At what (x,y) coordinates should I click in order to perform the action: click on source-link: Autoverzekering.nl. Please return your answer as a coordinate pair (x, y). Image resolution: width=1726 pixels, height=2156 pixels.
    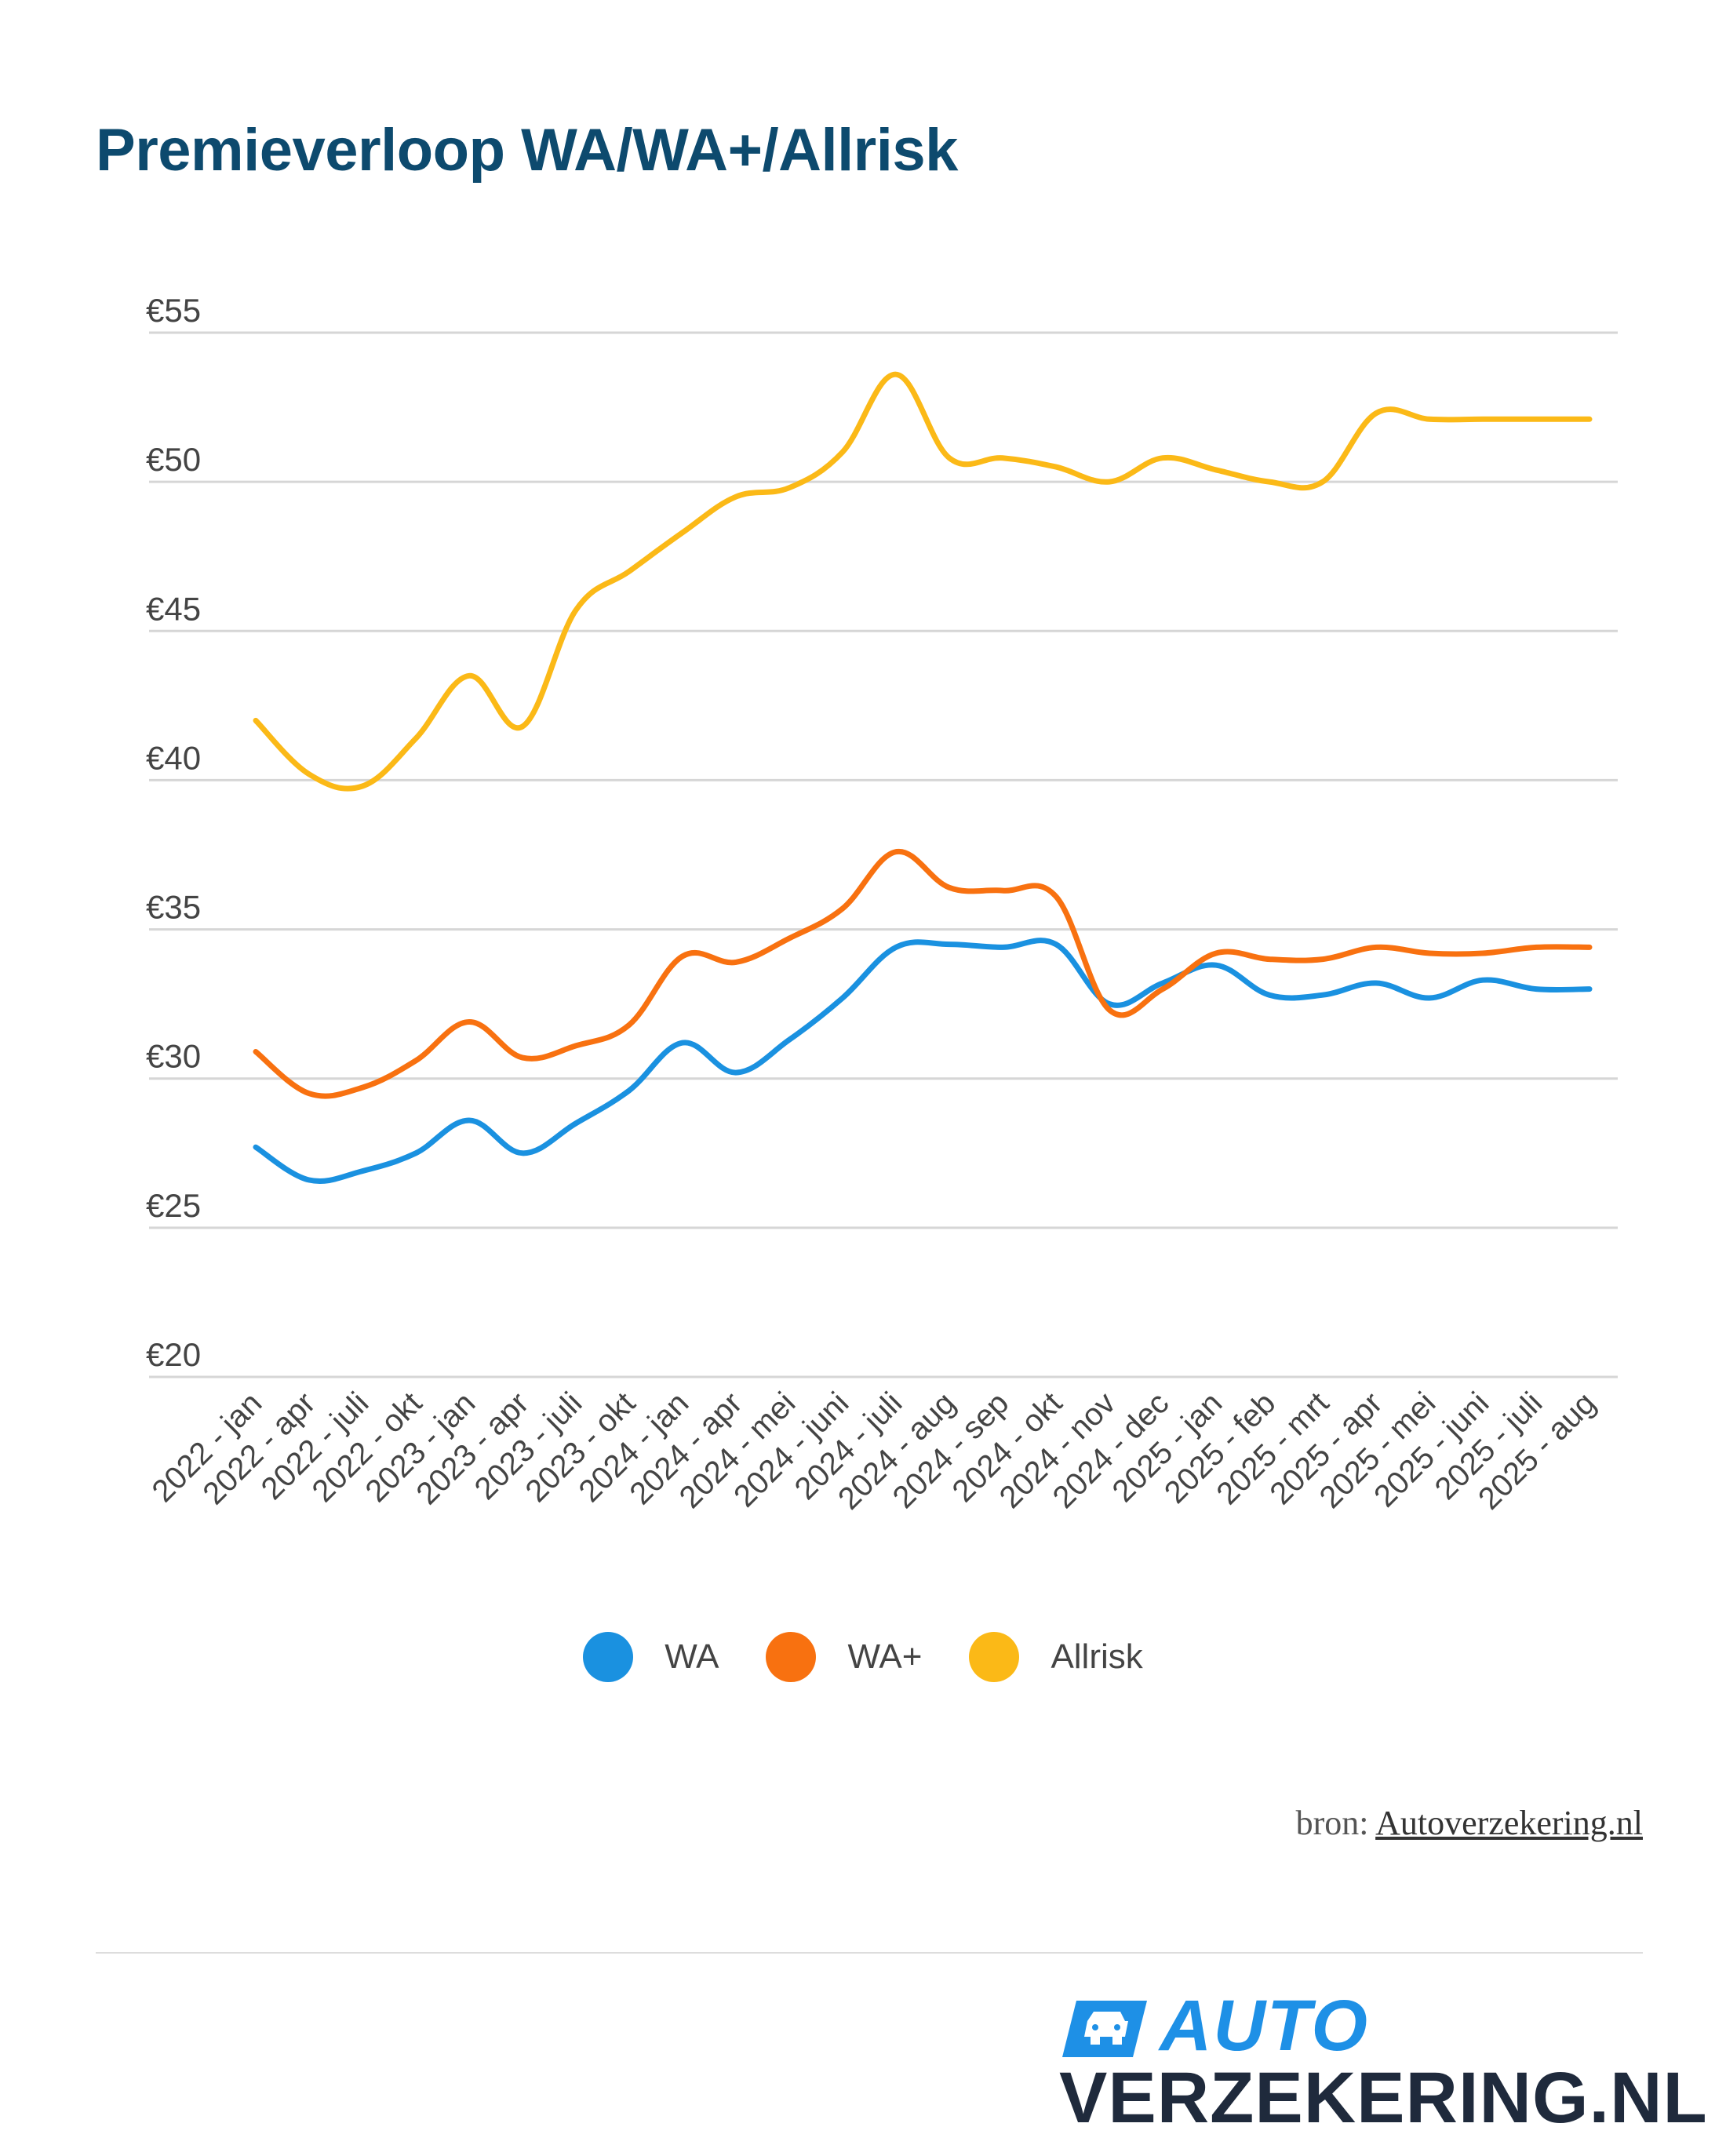
    Looking at the image, I should click on (1509, 1823).